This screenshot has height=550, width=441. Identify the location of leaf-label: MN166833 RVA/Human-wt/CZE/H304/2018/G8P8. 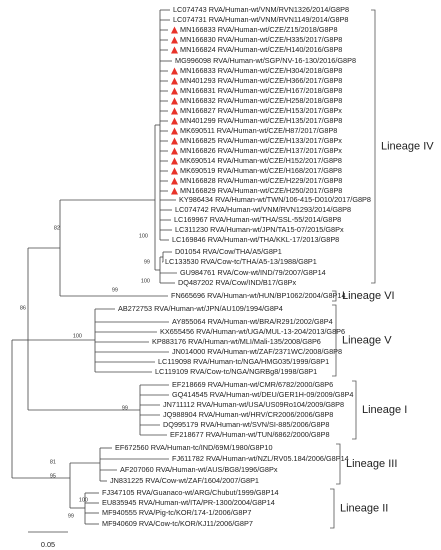
(261, 70).